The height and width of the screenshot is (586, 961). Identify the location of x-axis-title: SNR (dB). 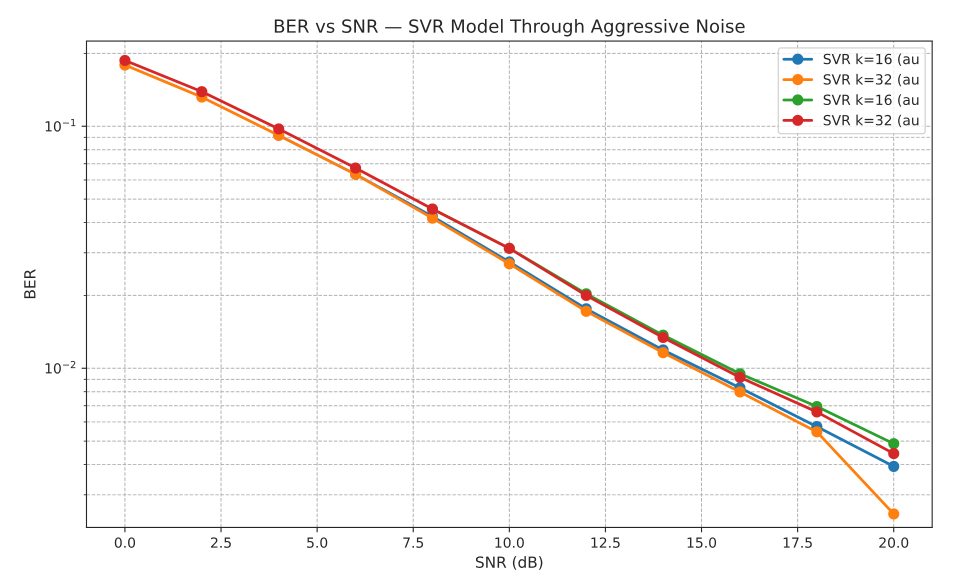
(509, 563).